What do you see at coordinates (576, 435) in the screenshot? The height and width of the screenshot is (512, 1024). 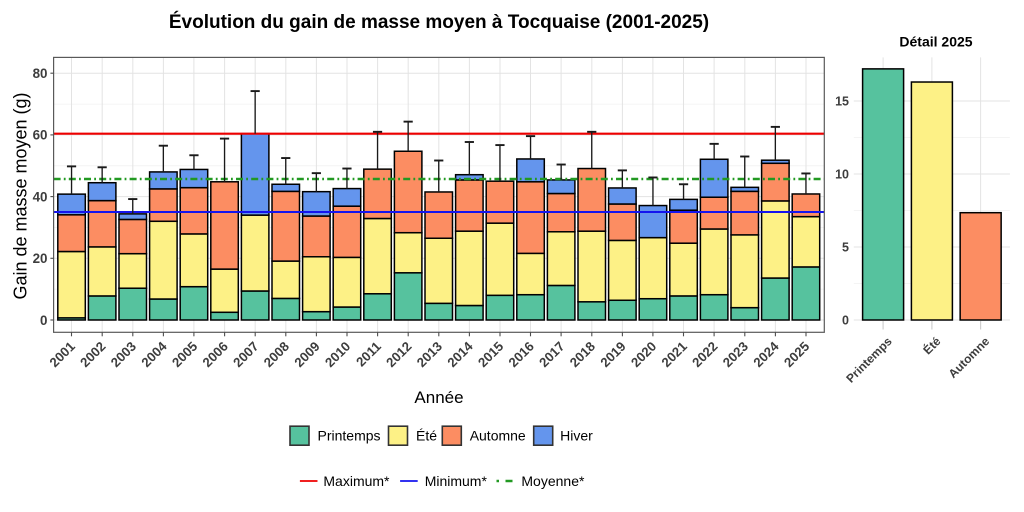 I see `svg-text: Hiver` at bounding box center [576, 435].